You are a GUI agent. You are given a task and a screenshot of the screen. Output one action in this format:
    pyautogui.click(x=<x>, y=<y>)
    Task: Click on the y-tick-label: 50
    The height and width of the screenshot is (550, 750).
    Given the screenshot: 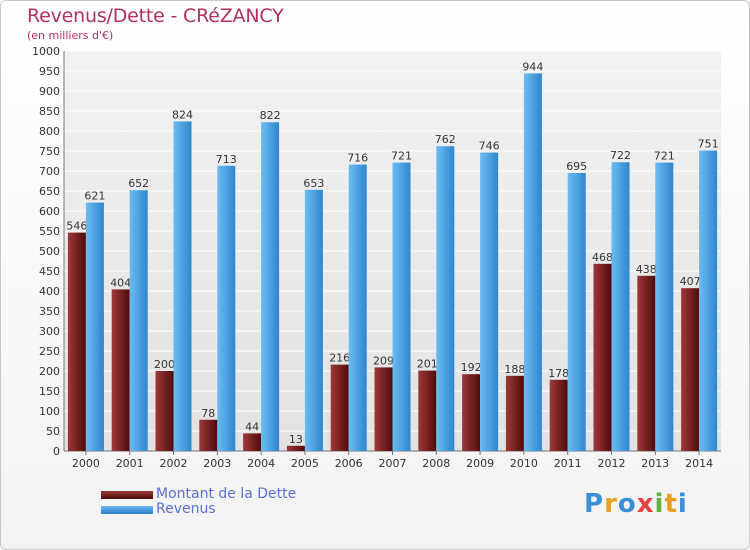 What is the action you would take?
    pyautogui.click(x=53, y=431)
    